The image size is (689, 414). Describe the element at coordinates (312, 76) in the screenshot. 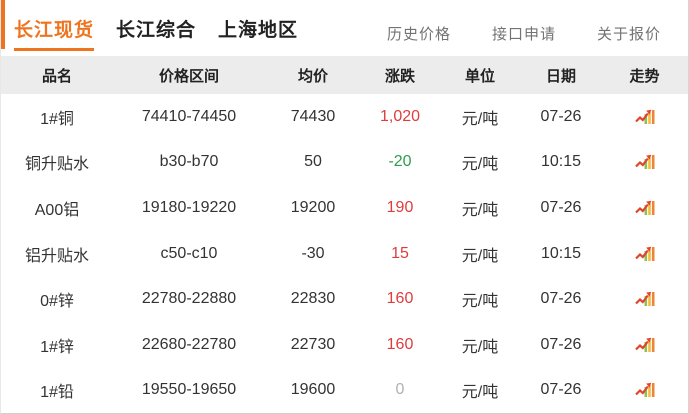

I see `header-average: 均价` at that location.